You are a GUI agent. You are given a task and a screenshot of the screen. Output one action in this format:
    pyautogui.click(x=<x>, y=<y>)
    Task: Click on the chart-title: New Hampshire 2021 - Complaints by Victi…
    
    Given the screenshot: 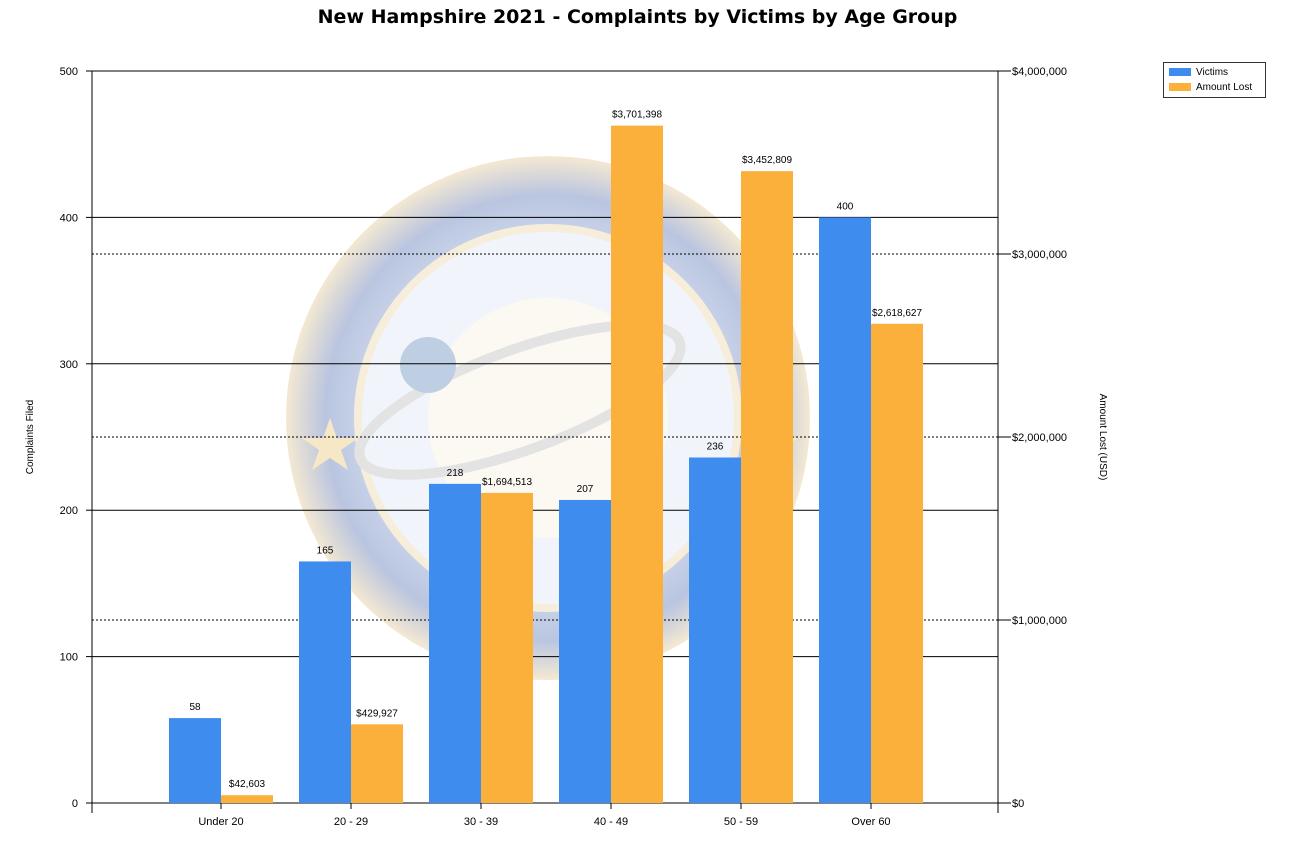 What is the action you would take?
    pyautogui.click(x=637, y=17)
    